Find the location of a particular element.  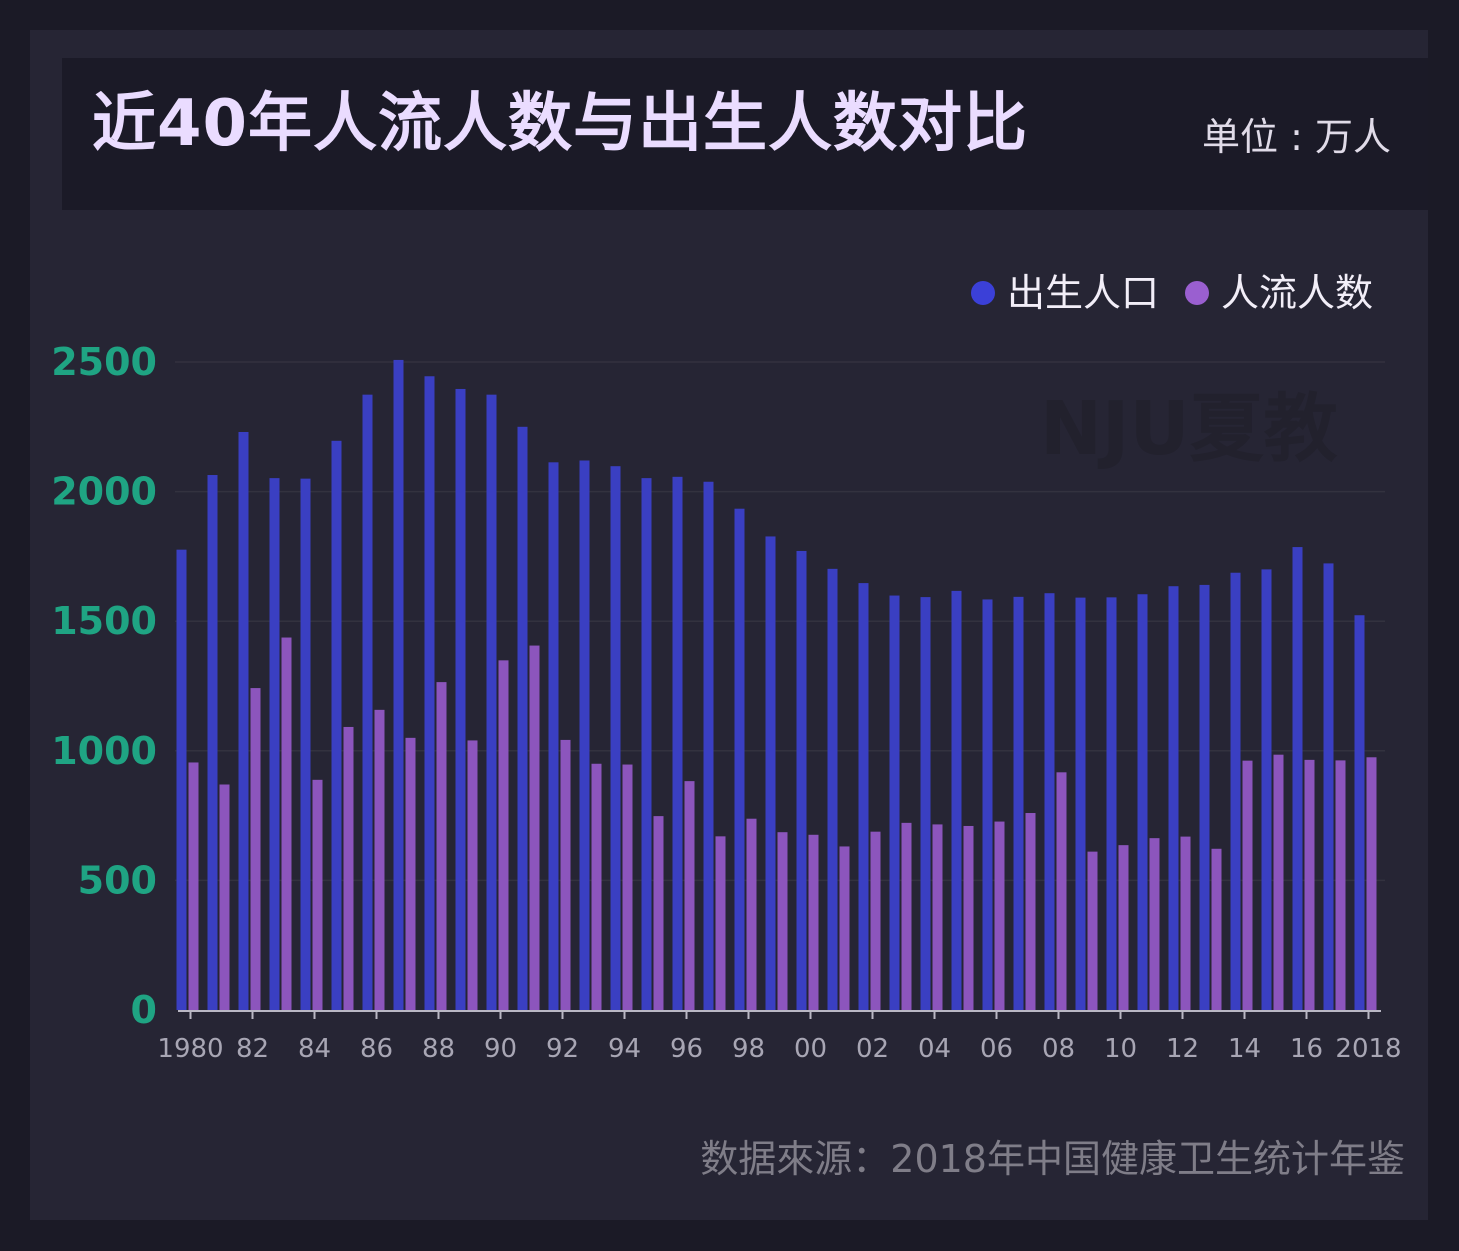

y-tick-label-500: 500 is located at coordinates (117, 880).